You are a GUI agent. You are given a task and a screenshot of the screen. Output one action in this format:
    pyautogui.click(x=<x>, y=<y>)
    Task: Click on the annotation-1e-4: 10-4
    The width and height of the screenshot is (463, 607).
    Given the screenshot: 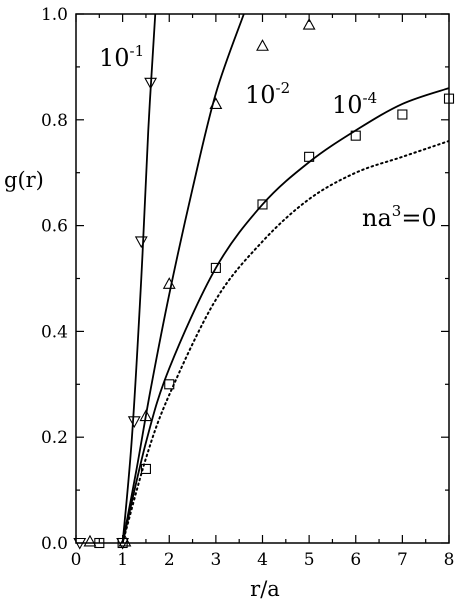 What is the action you would take?
    pyautogui.click(x=354, y=104)
    